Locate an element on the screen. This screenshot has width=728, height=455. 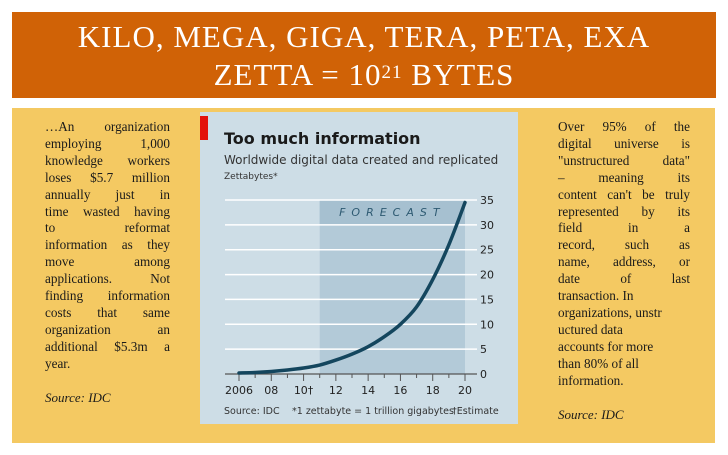
text-line: loses $5.7 million is located at coordinates (107, 177).